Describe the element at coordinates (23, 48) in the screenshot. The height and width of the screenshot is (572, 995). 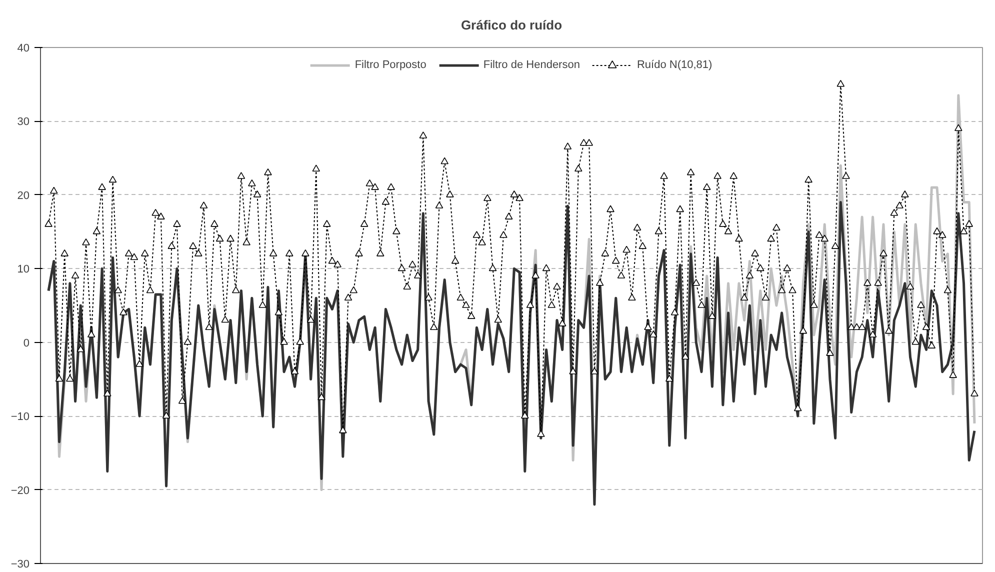
I see `y-tick-label: 40` at that location.